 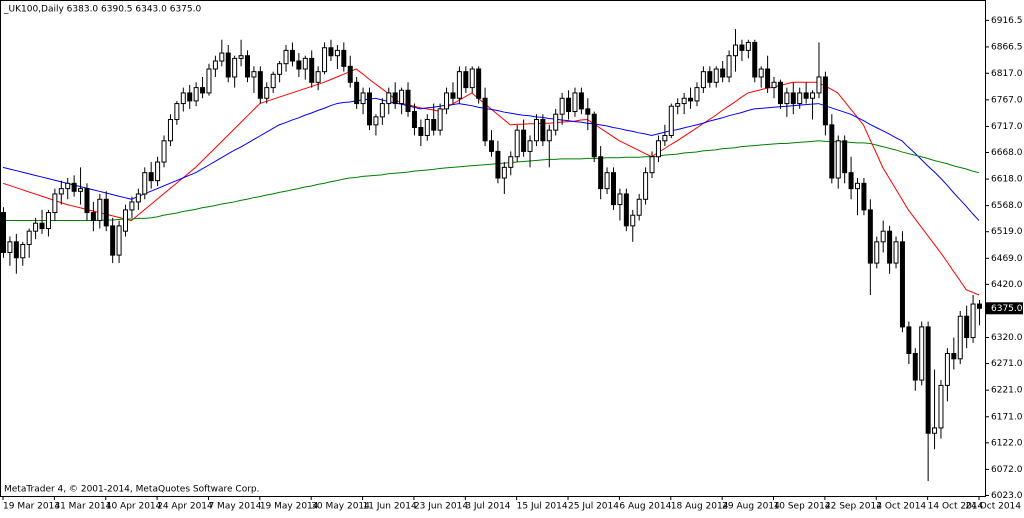 What do you see at coordinates (1007, 364) in the screenshot?
I see `y-tick-label: 6271.0` at bounding box center [1007, 364].